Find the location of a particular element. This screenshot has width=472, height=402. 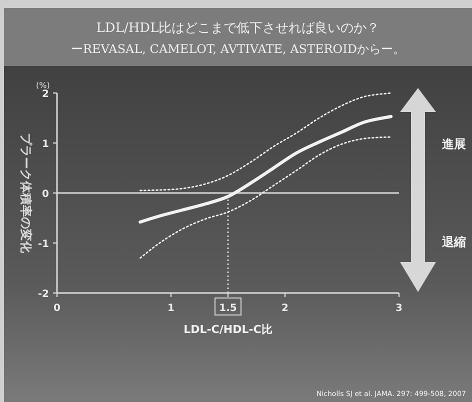

y-tick-label: -1 is located at coordinates (44, 244).